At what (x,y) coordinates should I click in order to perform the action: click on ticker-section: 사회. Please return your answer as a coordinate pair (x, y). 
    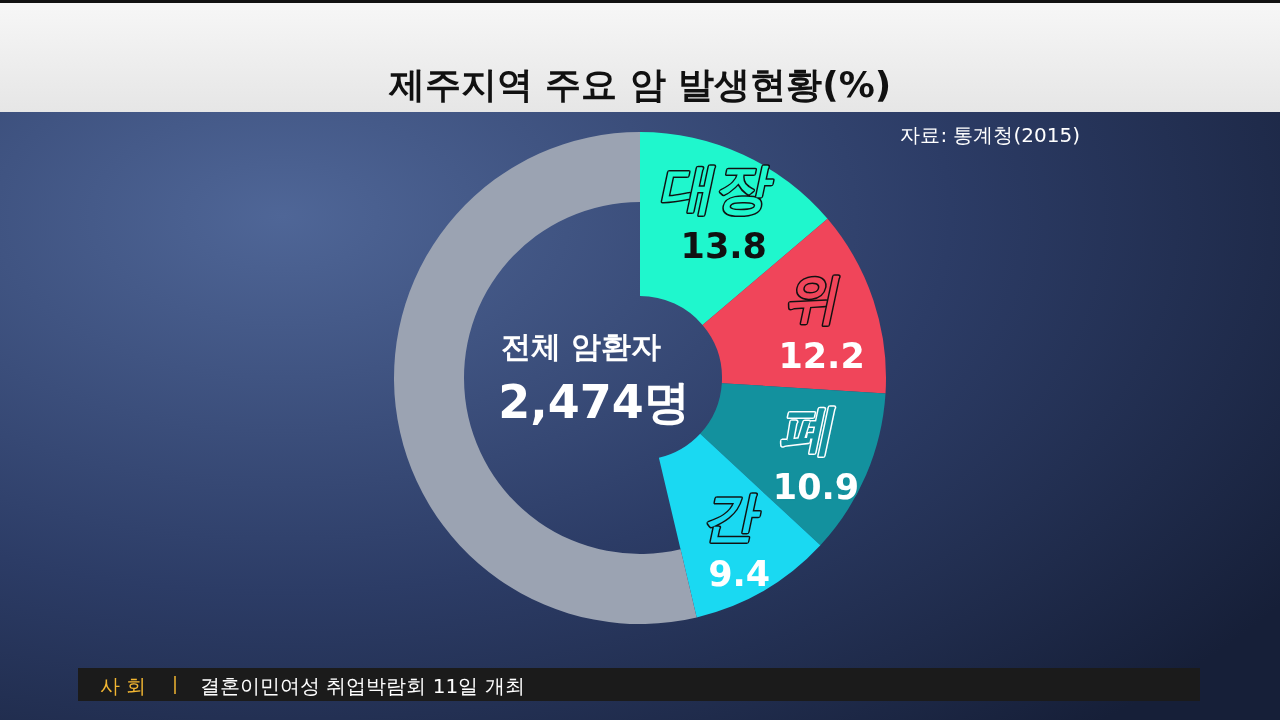
    Looking at the image, I should click on (126, 686).